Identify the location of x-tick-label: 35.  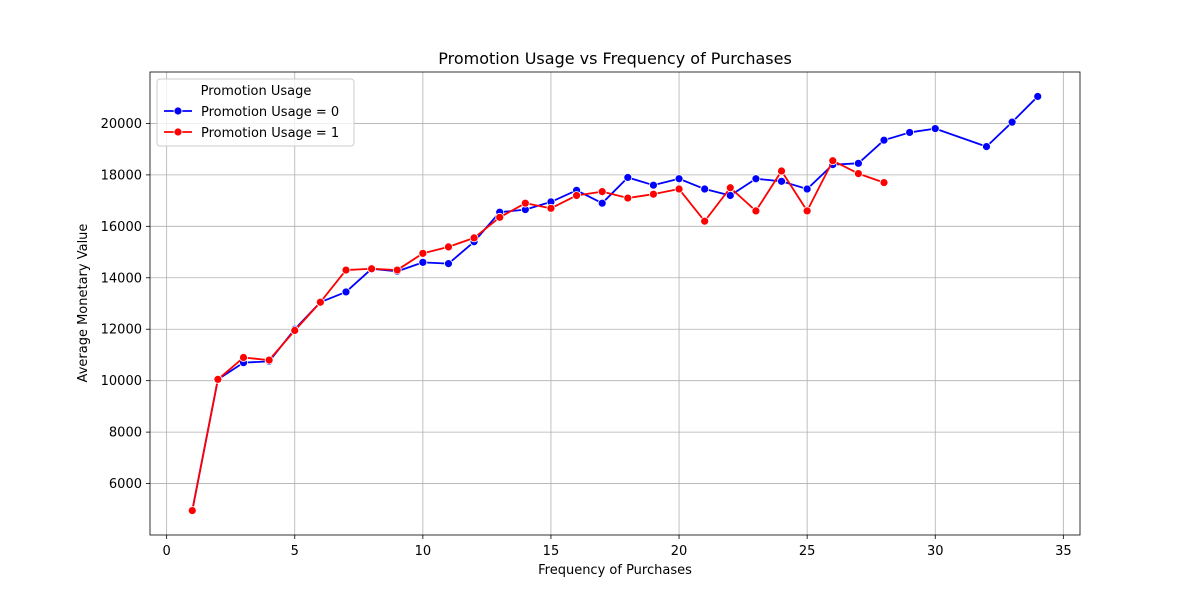
(1063, 551).